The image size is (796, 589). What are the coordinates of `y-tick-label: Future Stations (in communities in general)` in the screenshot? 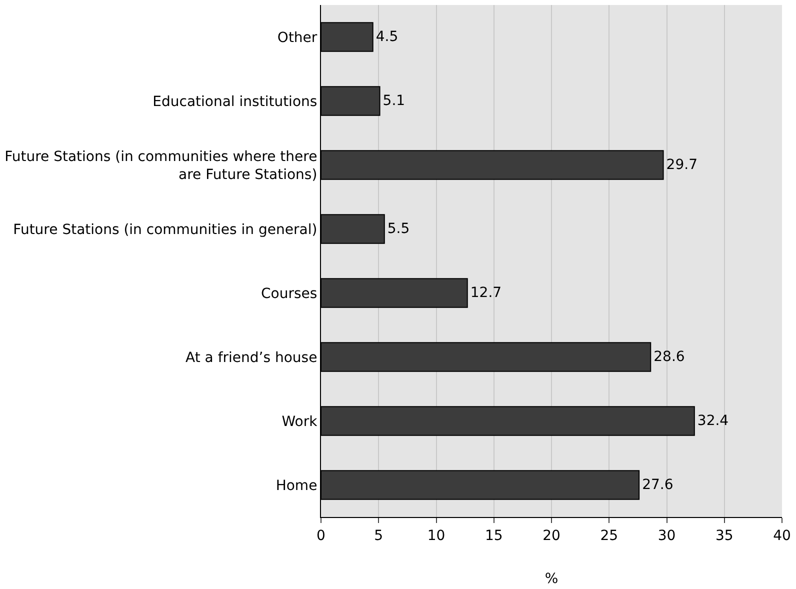 It's located at (165, 230).